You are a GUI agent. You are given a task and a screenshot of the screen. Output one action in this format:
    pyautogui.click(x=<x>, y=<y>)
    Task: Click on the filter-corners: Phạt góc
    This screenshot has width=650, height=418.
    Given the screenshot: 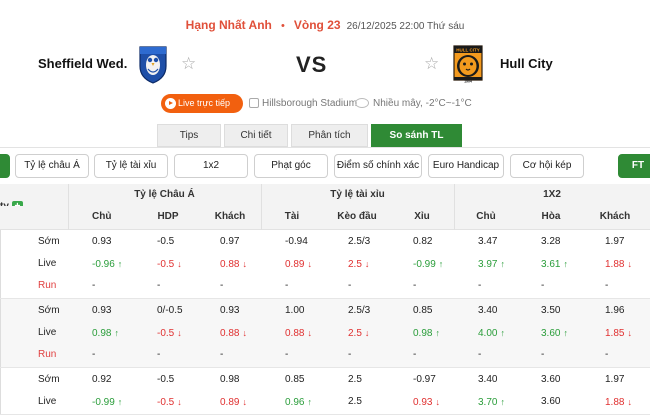 What is the action you would take?
    pyautogui.click(x=291, y=166)
    